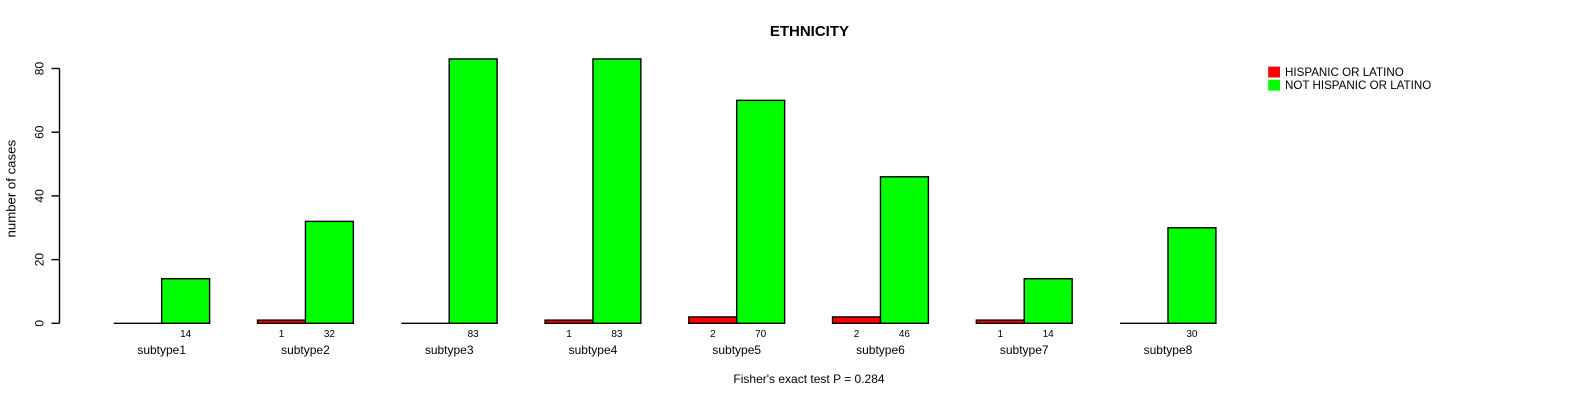 This screenshot has height=400, width=1590. Describe the element at coordinates (40, 260) in the screenshot. I see `svg-text: 20` at that location.